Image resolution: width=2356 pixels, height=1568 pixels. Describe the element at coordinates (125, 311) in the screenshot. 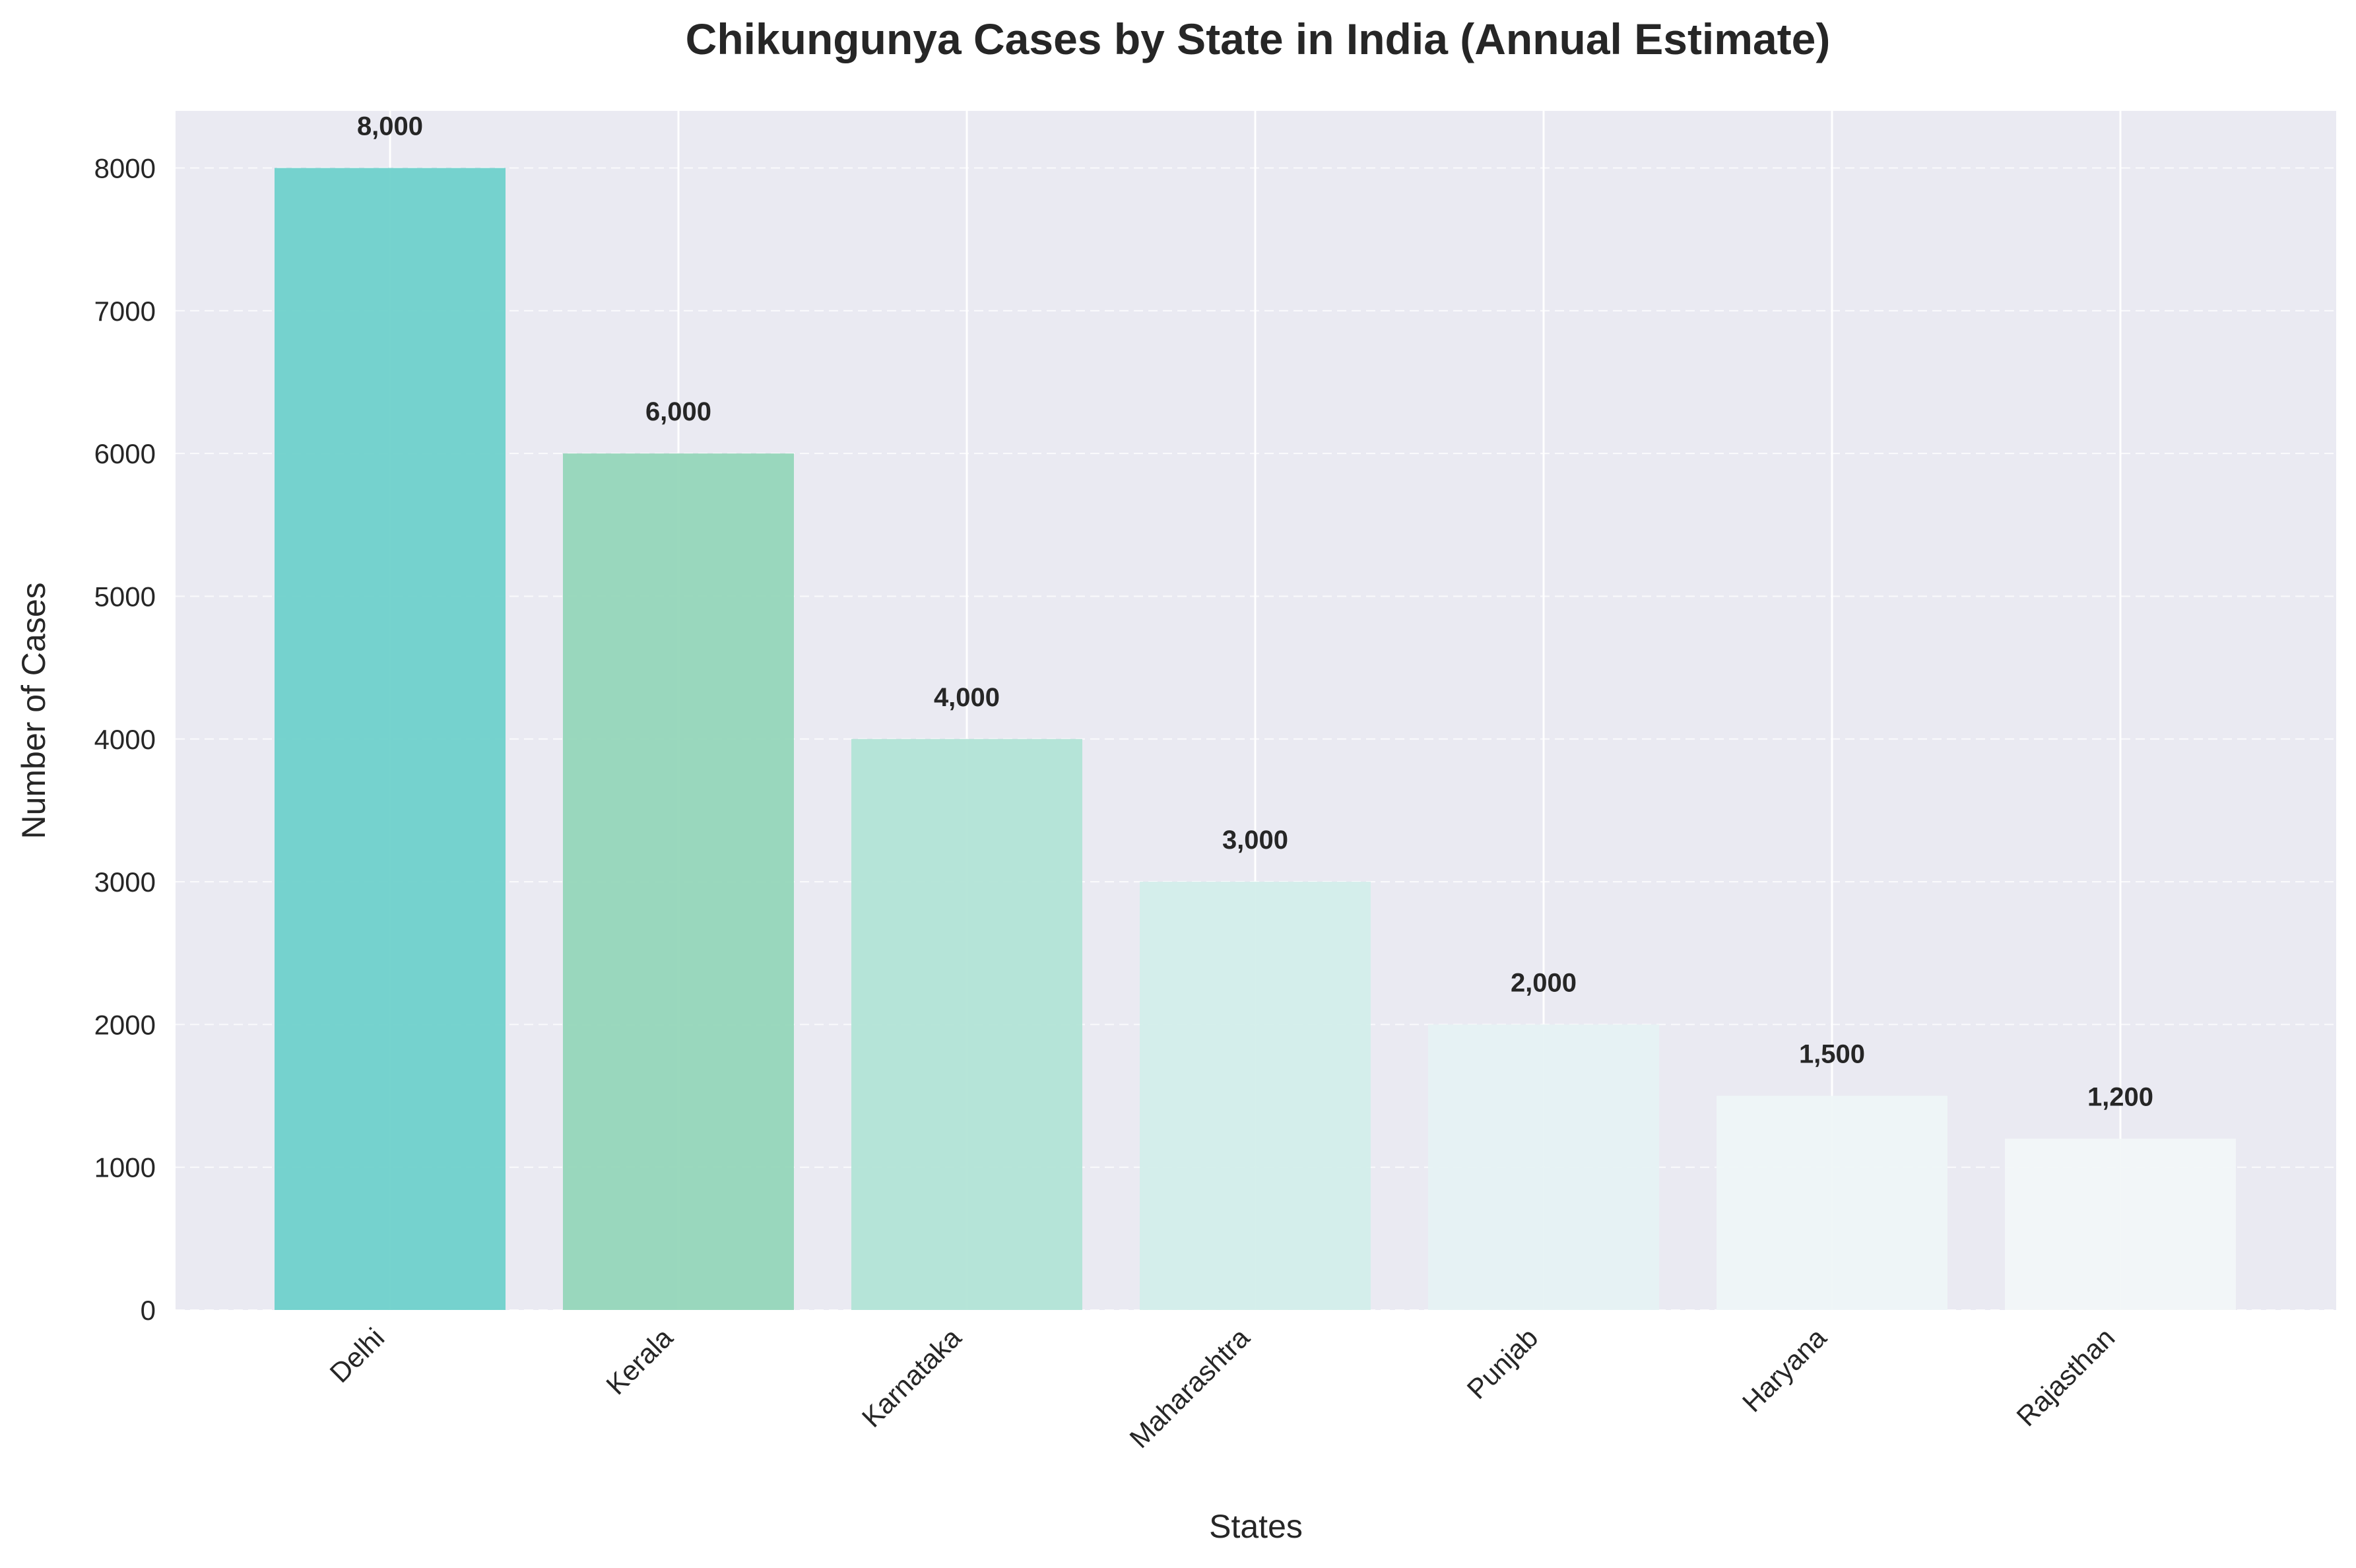

I see `y-tick-label: 7000` at that location.